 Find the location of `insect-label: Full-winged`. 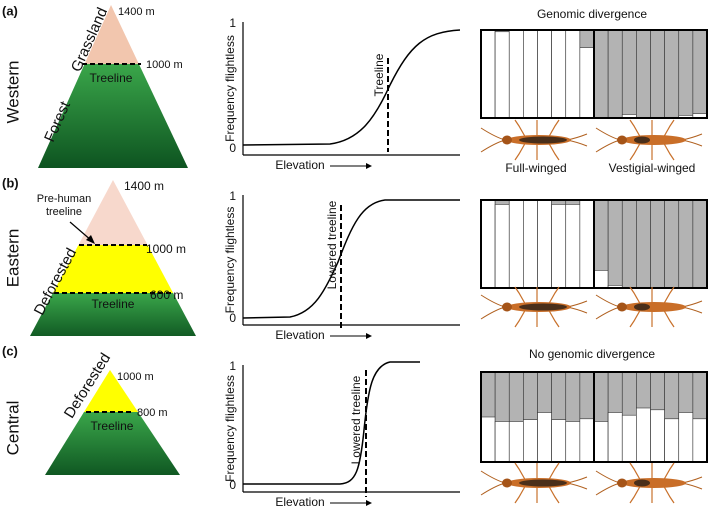

insect-label: Full-winged is located at coordinates (535, 168).